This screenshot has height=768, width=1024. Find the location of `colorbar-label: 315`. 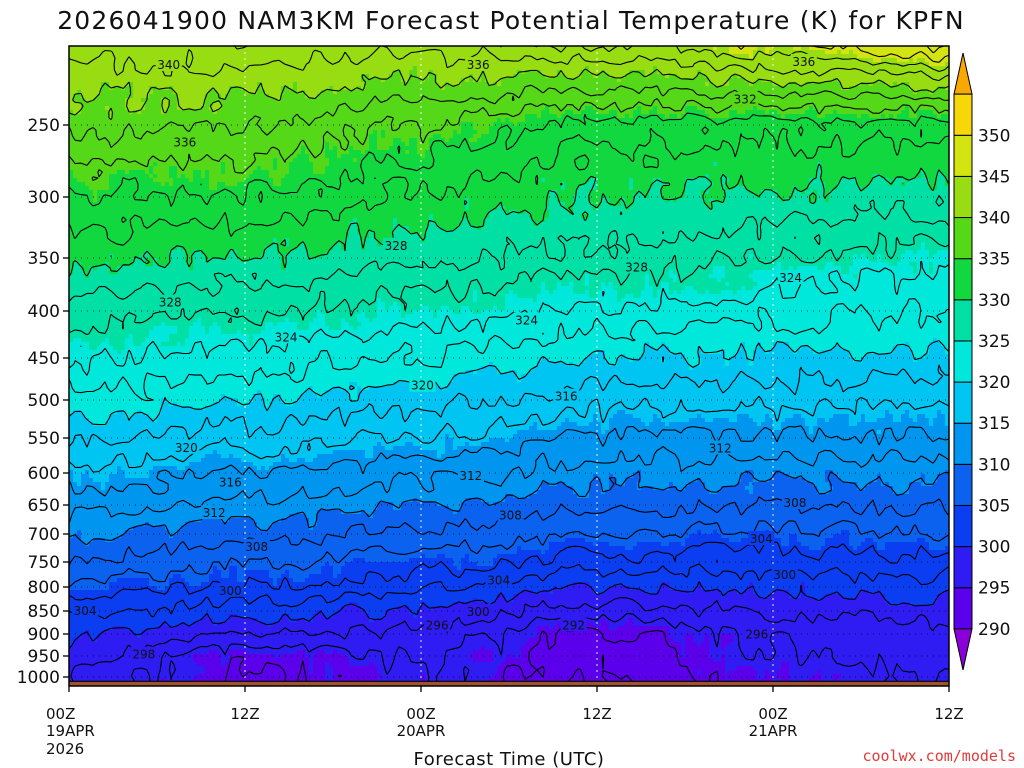

colorbar-label: 315 is located at coordinates (994, 424).